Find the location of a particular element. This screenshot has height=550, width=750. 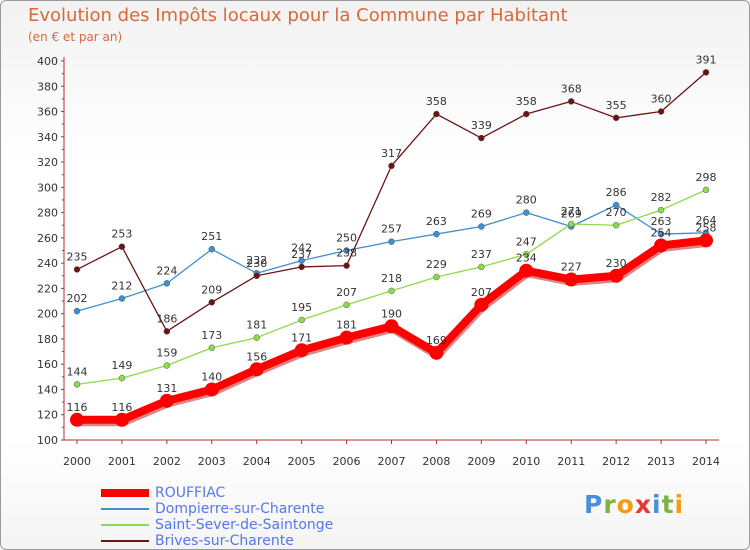

data-label: 171 is located at coordinates (301, 337).